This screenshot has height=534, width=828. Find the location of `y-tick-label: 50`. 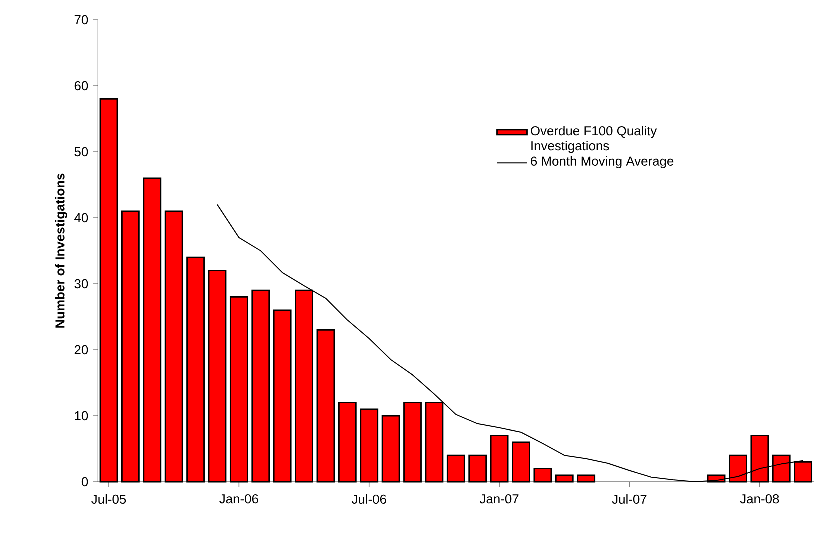

y-tick-label: 50 is located at coordinates (81, 152).